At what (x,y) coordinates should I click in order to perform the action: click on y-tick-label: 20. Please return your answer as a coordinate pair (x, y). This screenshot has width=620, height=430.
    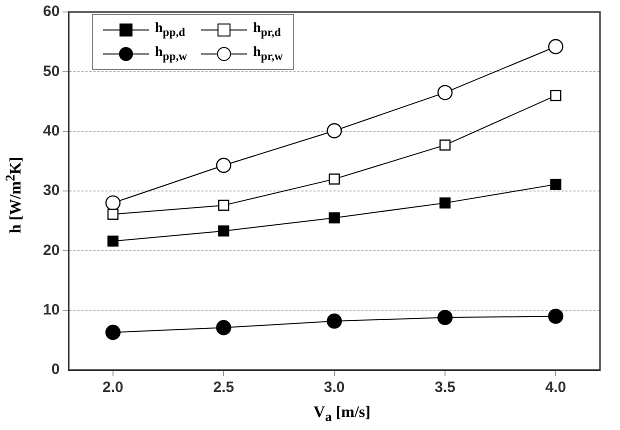
    Looking at the image, I should click on (51, 250).